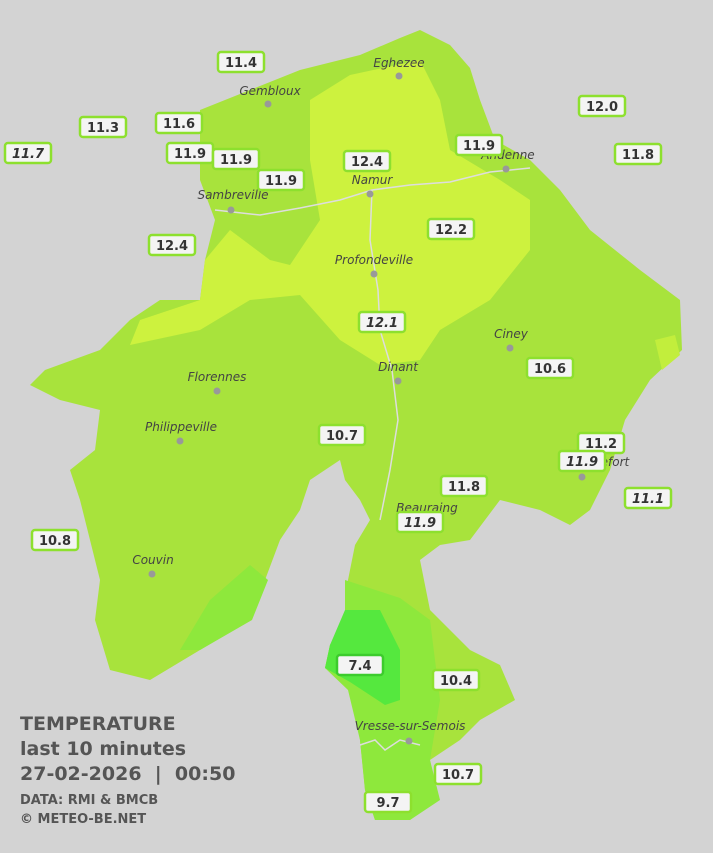 The image size is (713, 853). I want to click on station: 11.7, so click(28, 153).